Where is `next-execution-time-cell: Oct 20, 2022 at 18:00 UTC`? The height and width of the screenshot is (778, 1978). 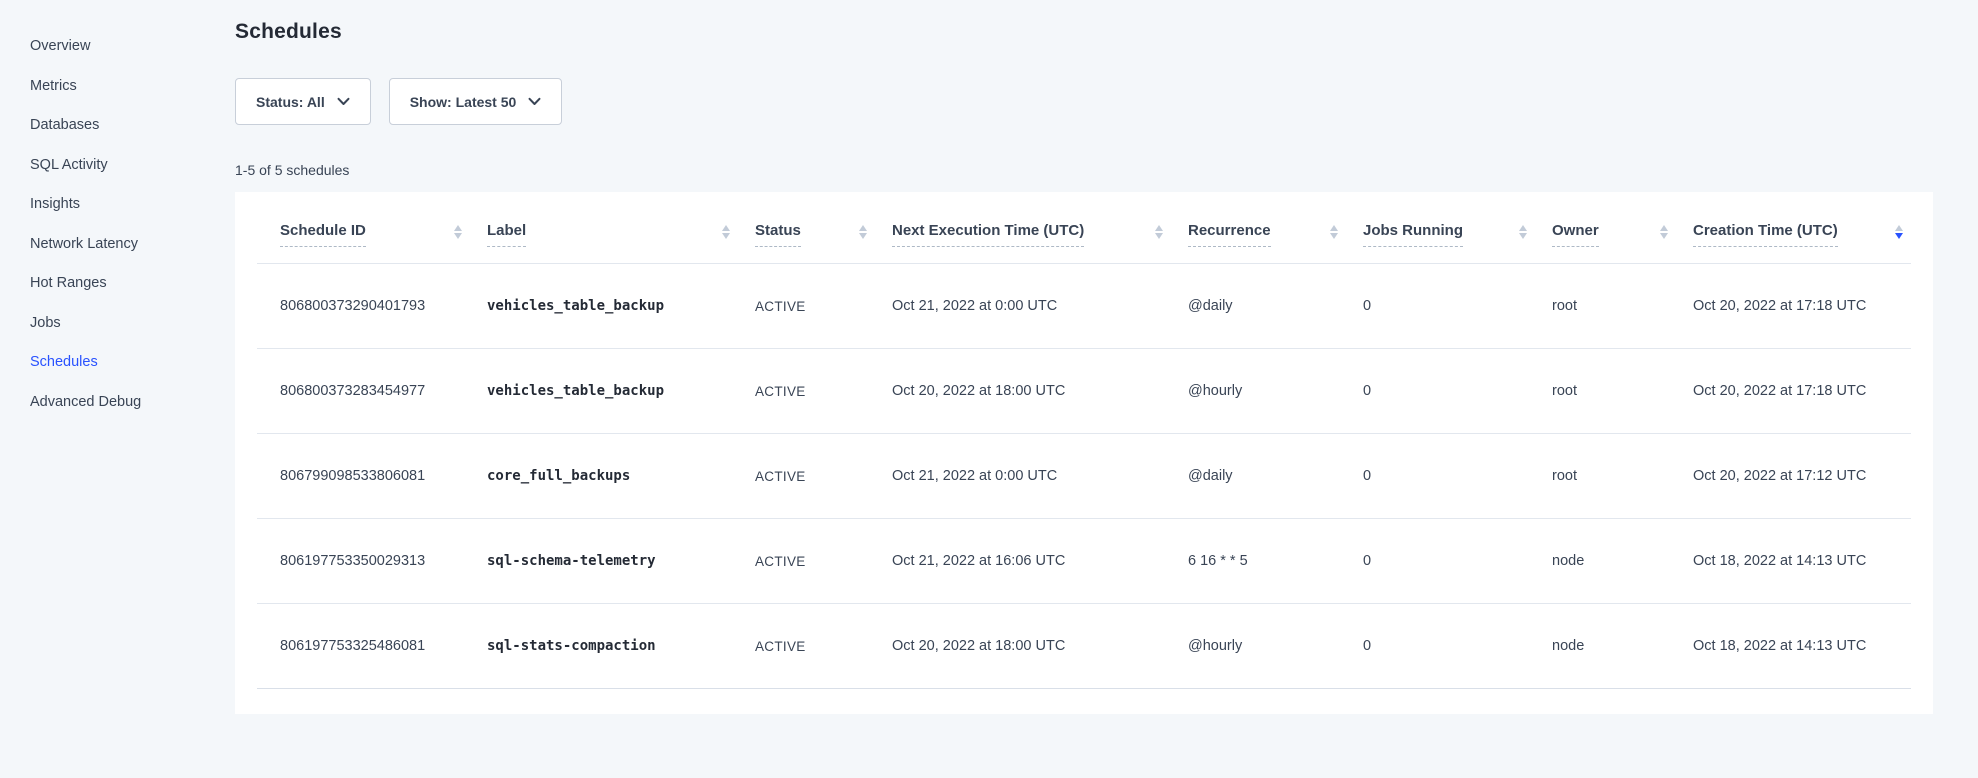
next-execution-time-cell: Oct 20, 2022 at 18:00 UTC is located at coordinates (1040, 391).